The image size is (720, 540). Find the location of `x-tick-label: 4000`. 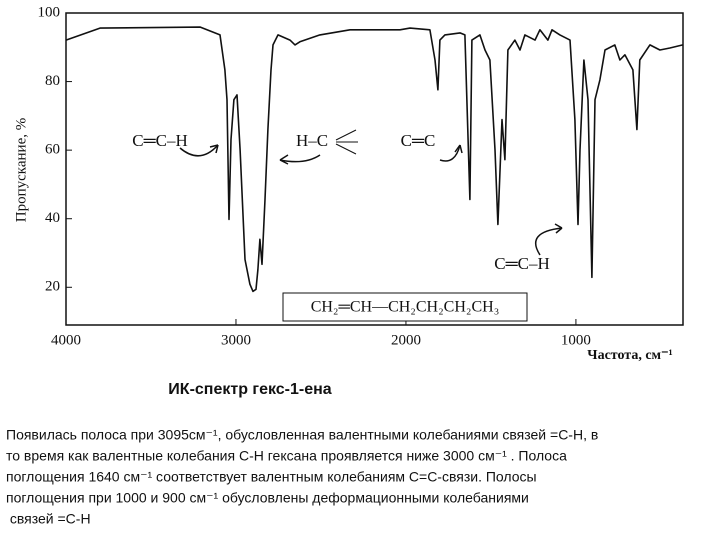

x-tick-label: 4000 is located at coordinates (66, 340).